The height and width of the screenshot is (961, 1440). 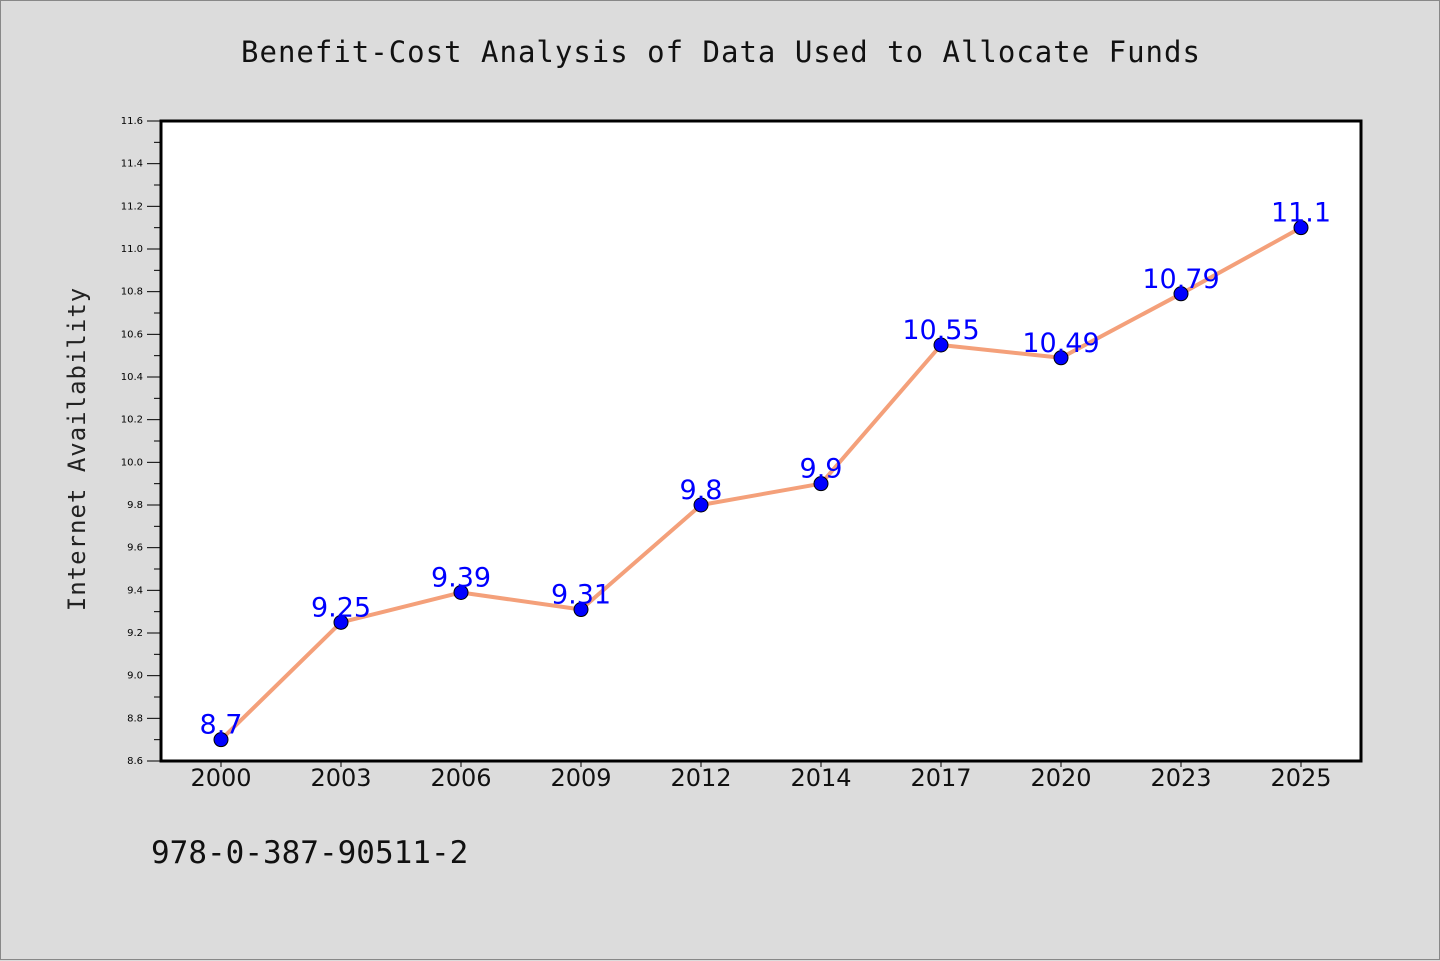 I want to click on data-label: 9.39, so click(x=461, y=577).